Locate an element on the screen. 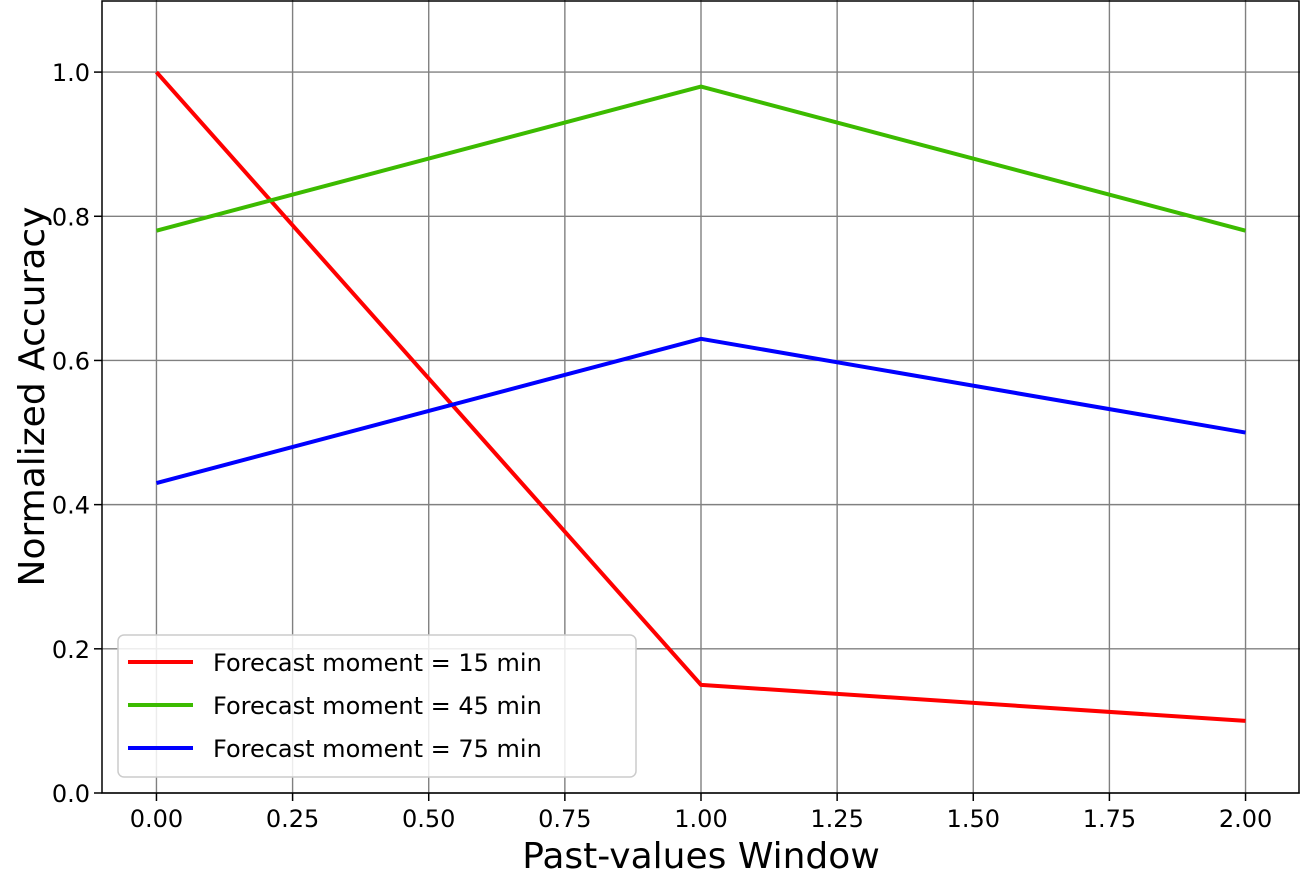  x-tick-label: 1.50 is located at coordinates (973, 819).